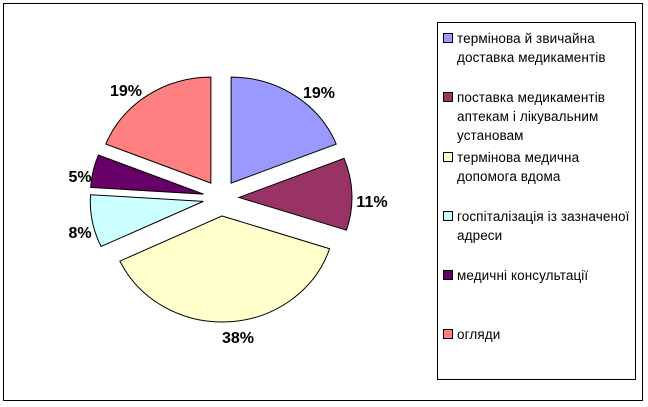  What do you see at coordinates (518, 167) in the screenshot?
I see `legend-label-2: термінова медична допомога вдома` at bounding box center [518, 167].